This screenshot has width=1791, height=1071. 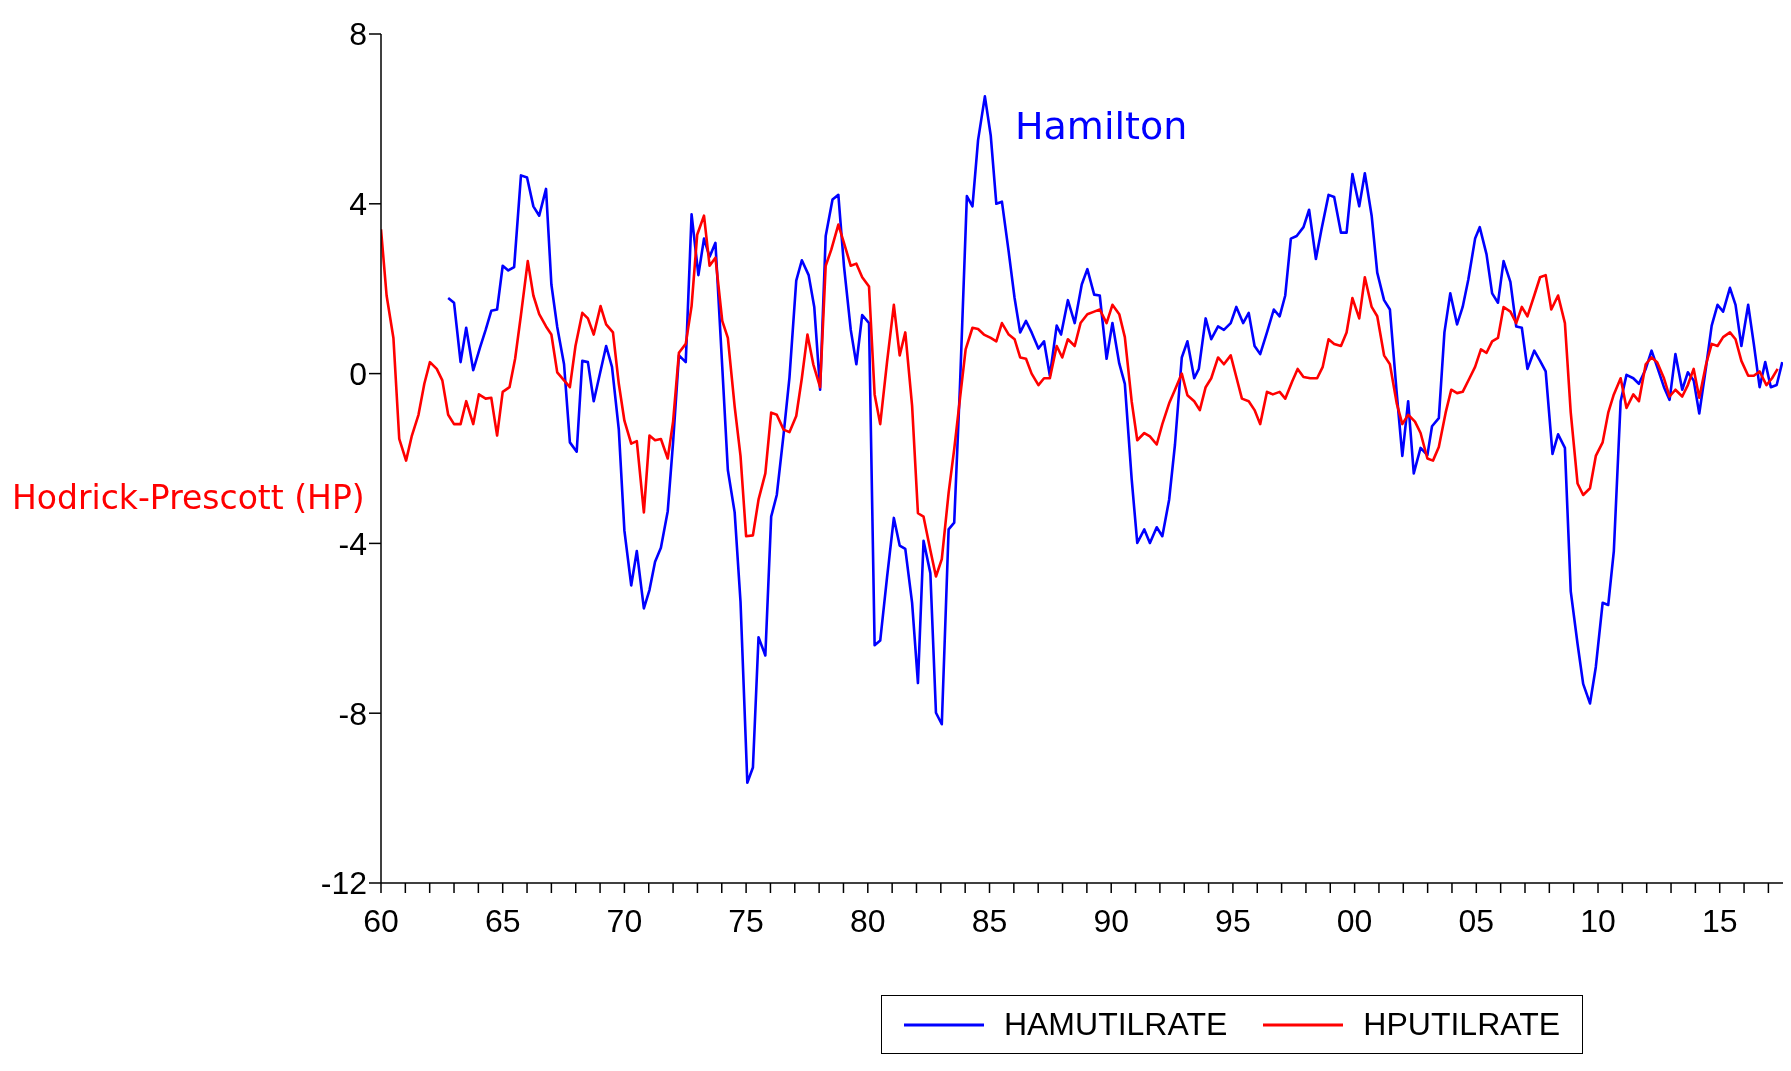 I want to click on annotation: Hamilton, so click(x=1101, y=126).